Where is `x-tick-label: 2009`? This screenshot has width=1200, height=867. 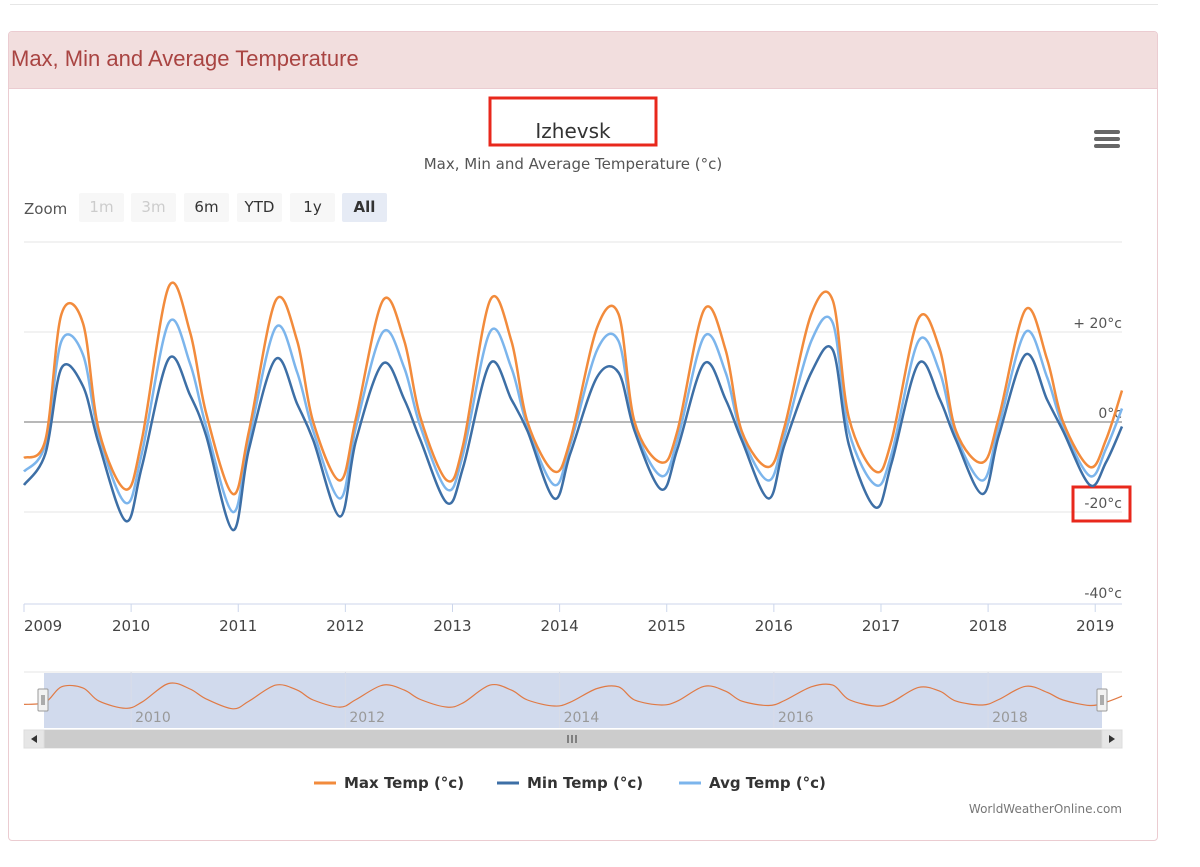 x-tick-label: 2009 is located at coordinates (43, 626).